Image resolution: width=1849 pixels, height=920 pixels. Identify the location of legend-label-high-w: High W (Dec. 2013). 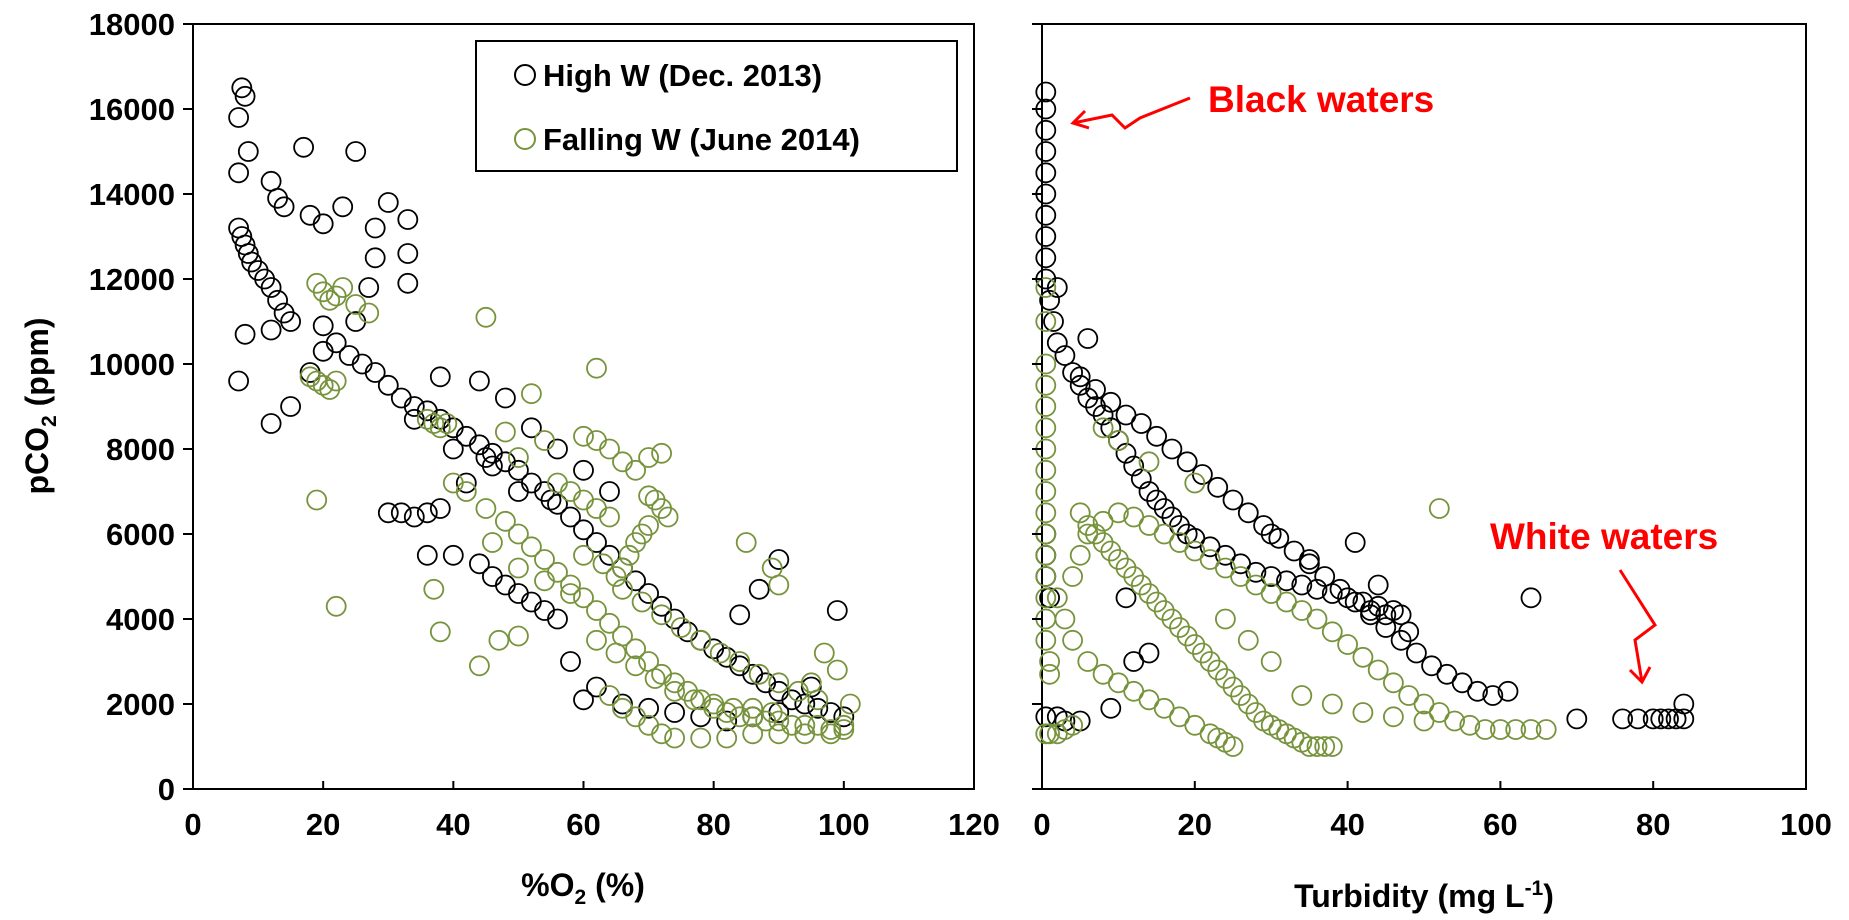
(682, 75).